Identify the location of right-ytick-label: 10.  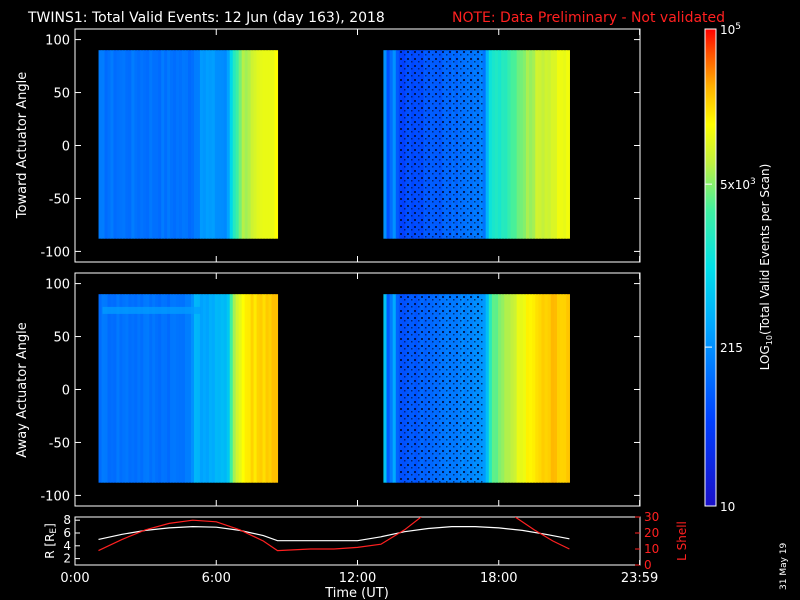
(651, 549).